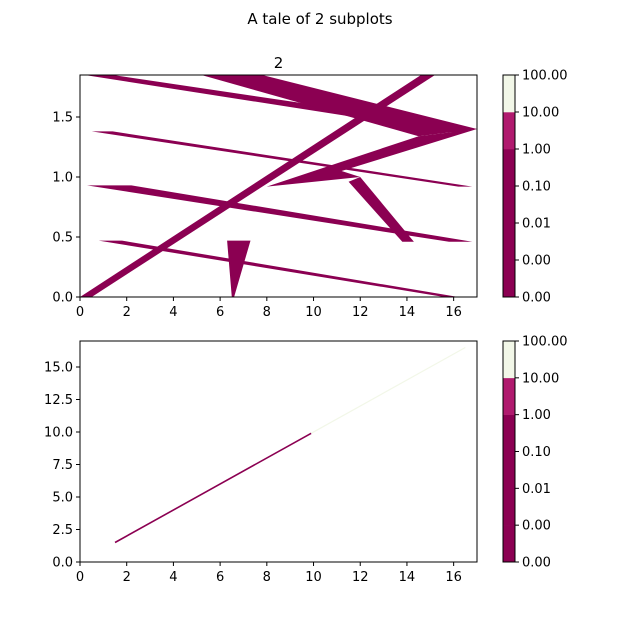 This screenshot has width=640, height=636. I want to click on y-tick-label: 5.0, so click(62, 498).